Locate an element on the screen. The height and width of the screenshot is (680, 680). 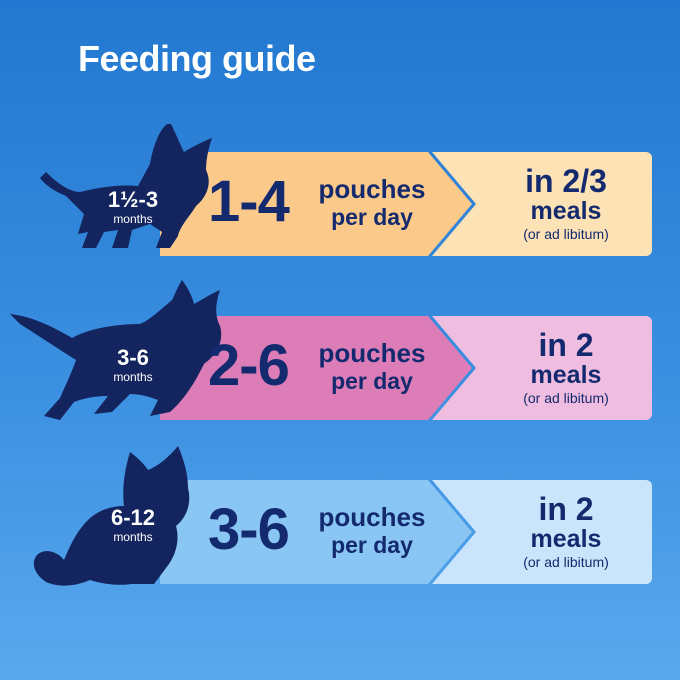
age-label: 3-6 months is located at coordinates (133, 365).